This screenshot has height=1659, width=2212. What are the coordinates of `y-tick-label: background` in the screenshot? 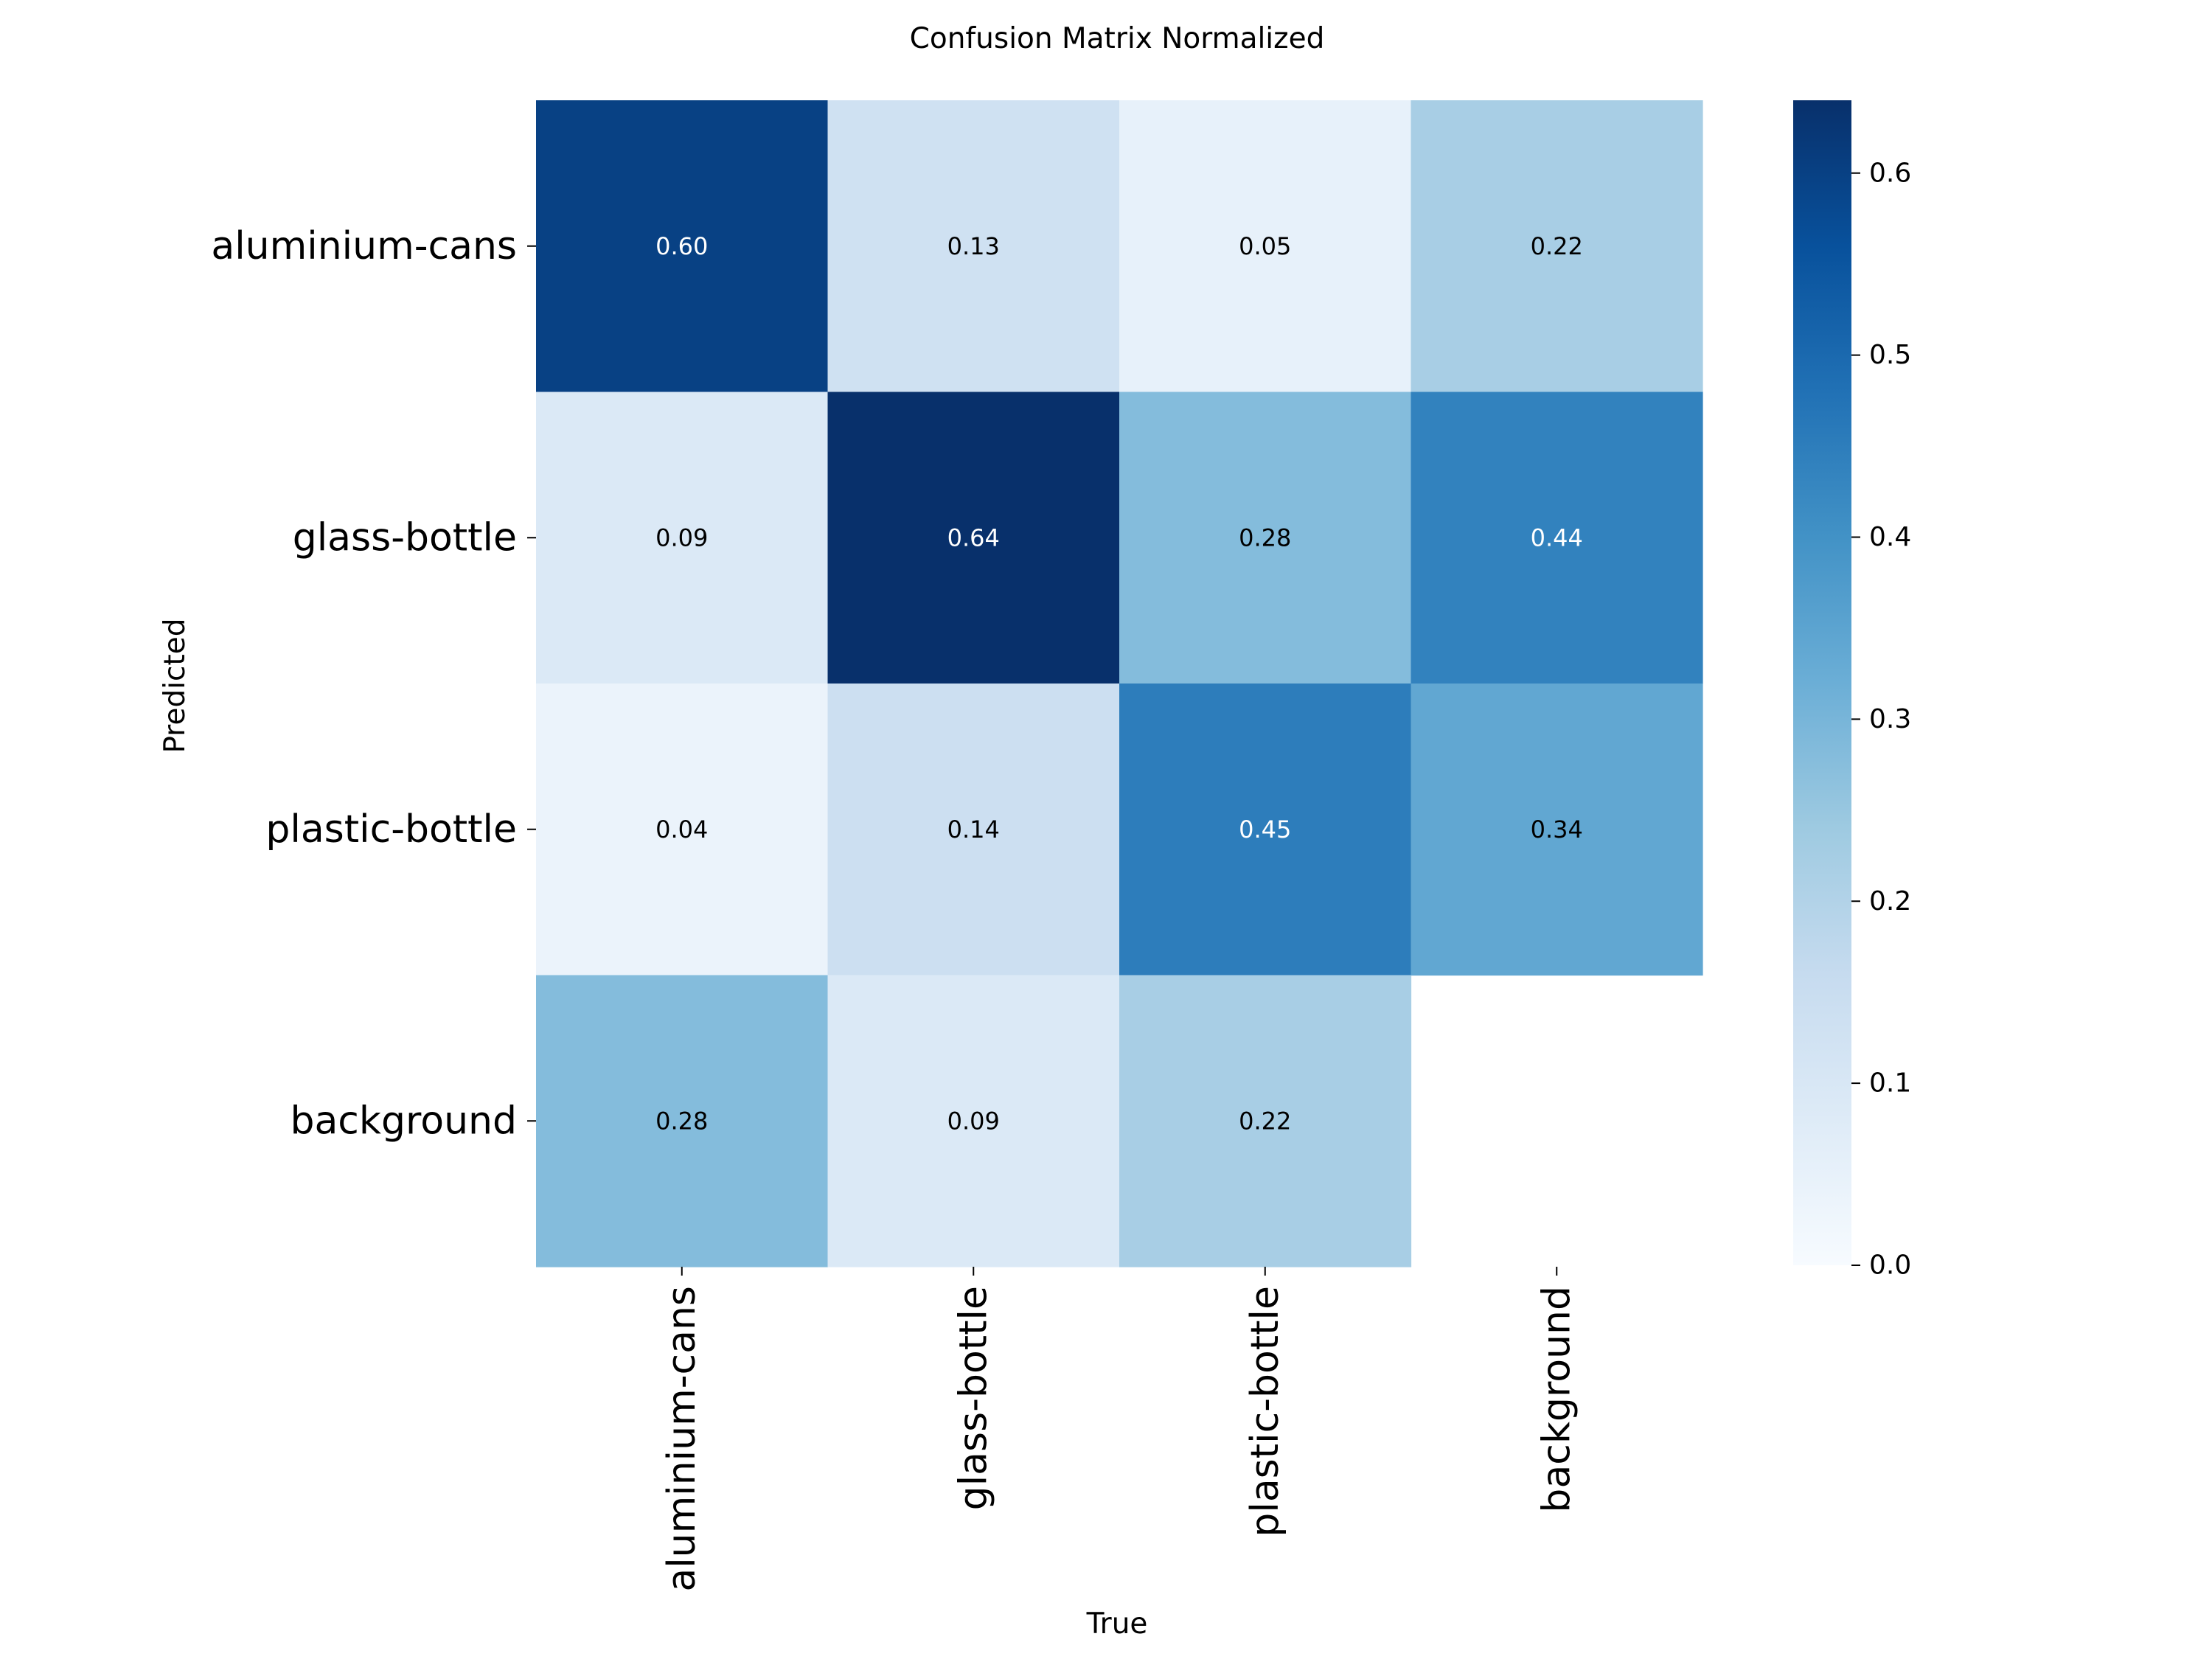 It's located at (403, 1121).